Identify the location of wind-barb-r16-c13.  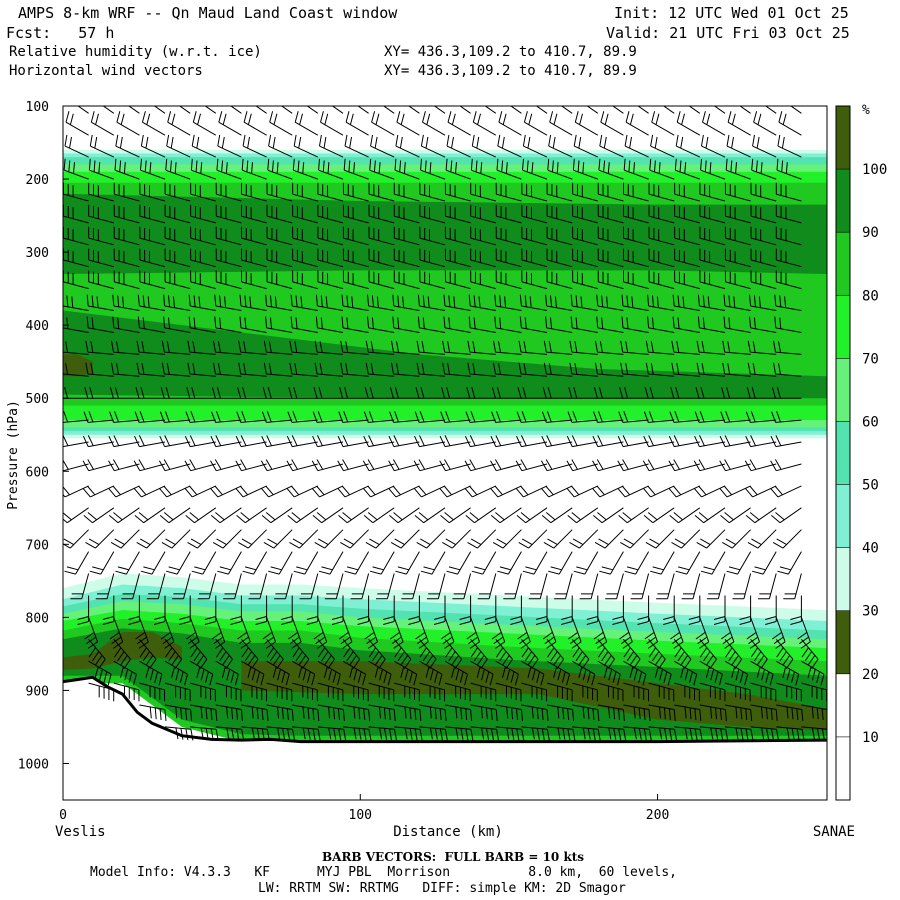
(404, 465).